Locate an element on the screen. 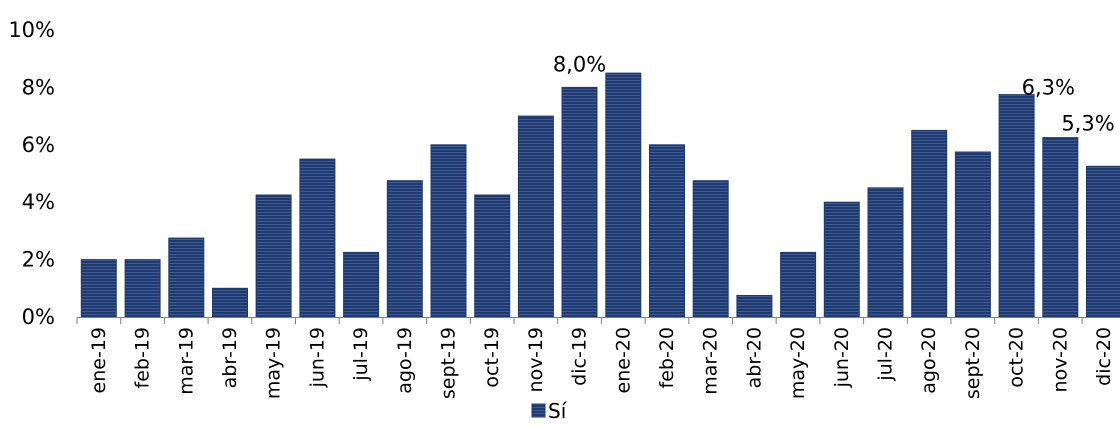  y-tick-label: 10% is located at coordinates (31, 30).